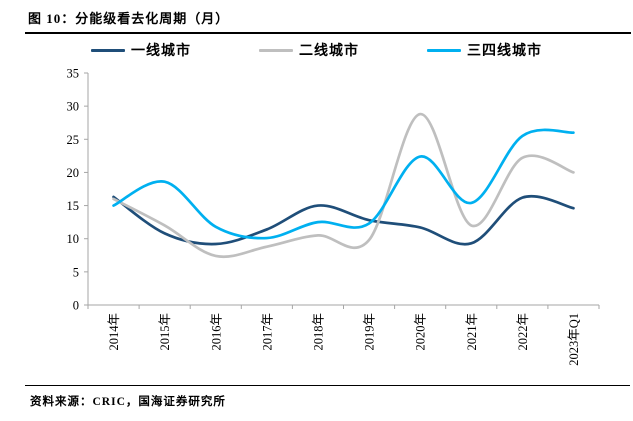 The image size is (633, 421). I want to click on y-axis-label: 5, so click(76, 272).